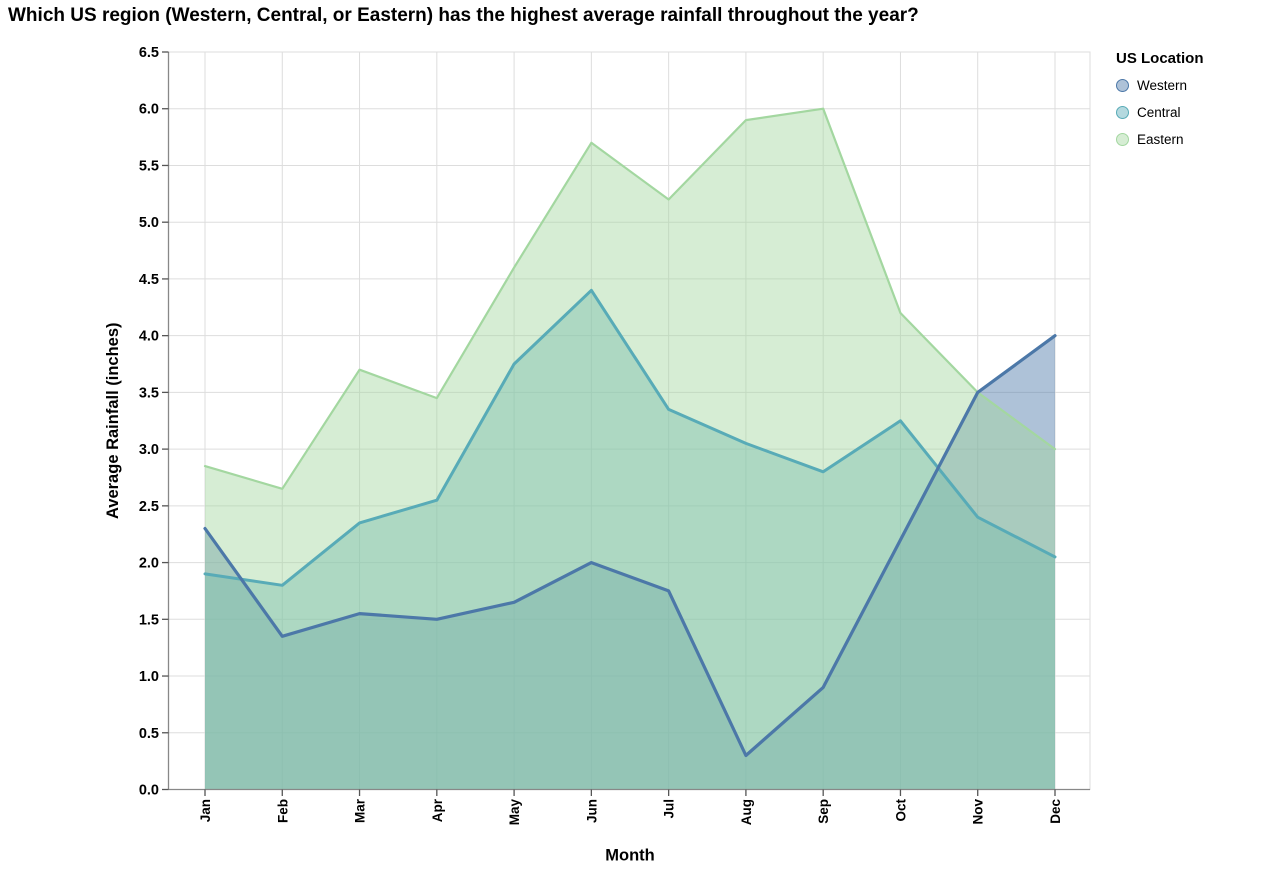 This screenshot has width=1272, height=889. Describe the element at coordinates (149, 507) in the screenshot. I see `y-tick-label: 2.5` at that location.